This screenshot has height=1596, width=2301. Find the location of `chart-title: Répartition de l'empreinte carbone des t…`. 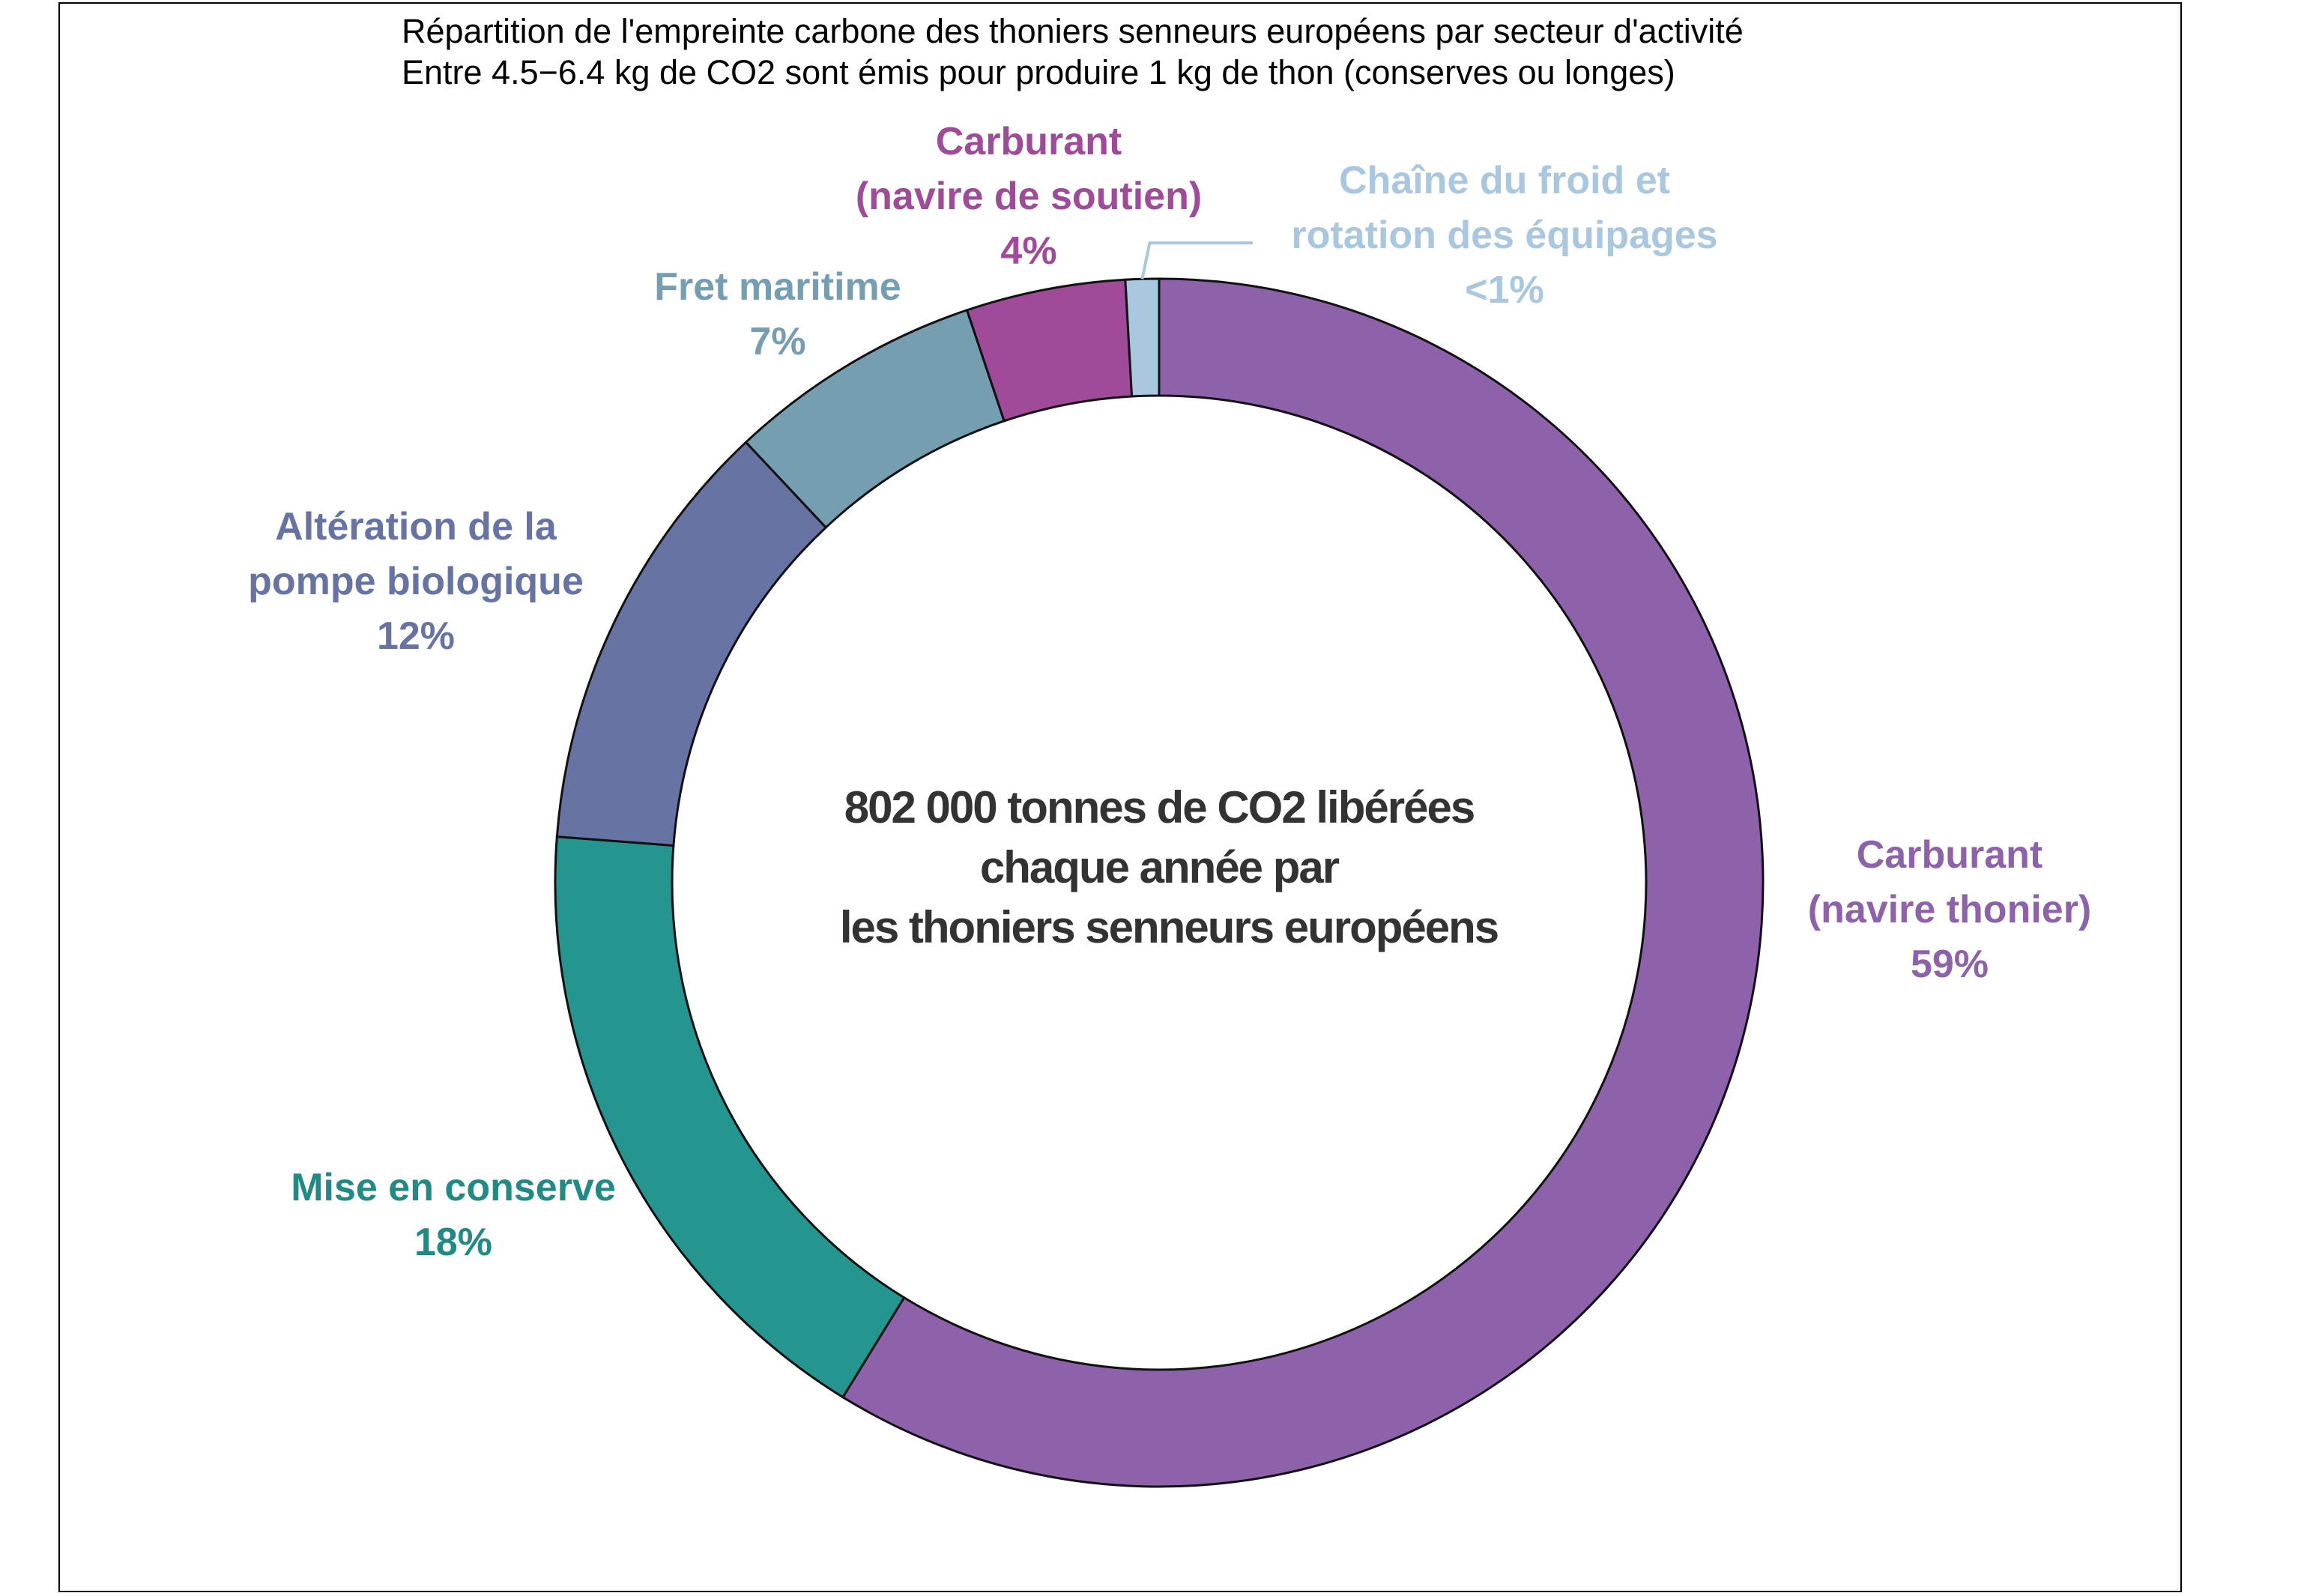

chart-title: Répartition de l'empreinte carbone des t… is located at coordinates (1073, 31).